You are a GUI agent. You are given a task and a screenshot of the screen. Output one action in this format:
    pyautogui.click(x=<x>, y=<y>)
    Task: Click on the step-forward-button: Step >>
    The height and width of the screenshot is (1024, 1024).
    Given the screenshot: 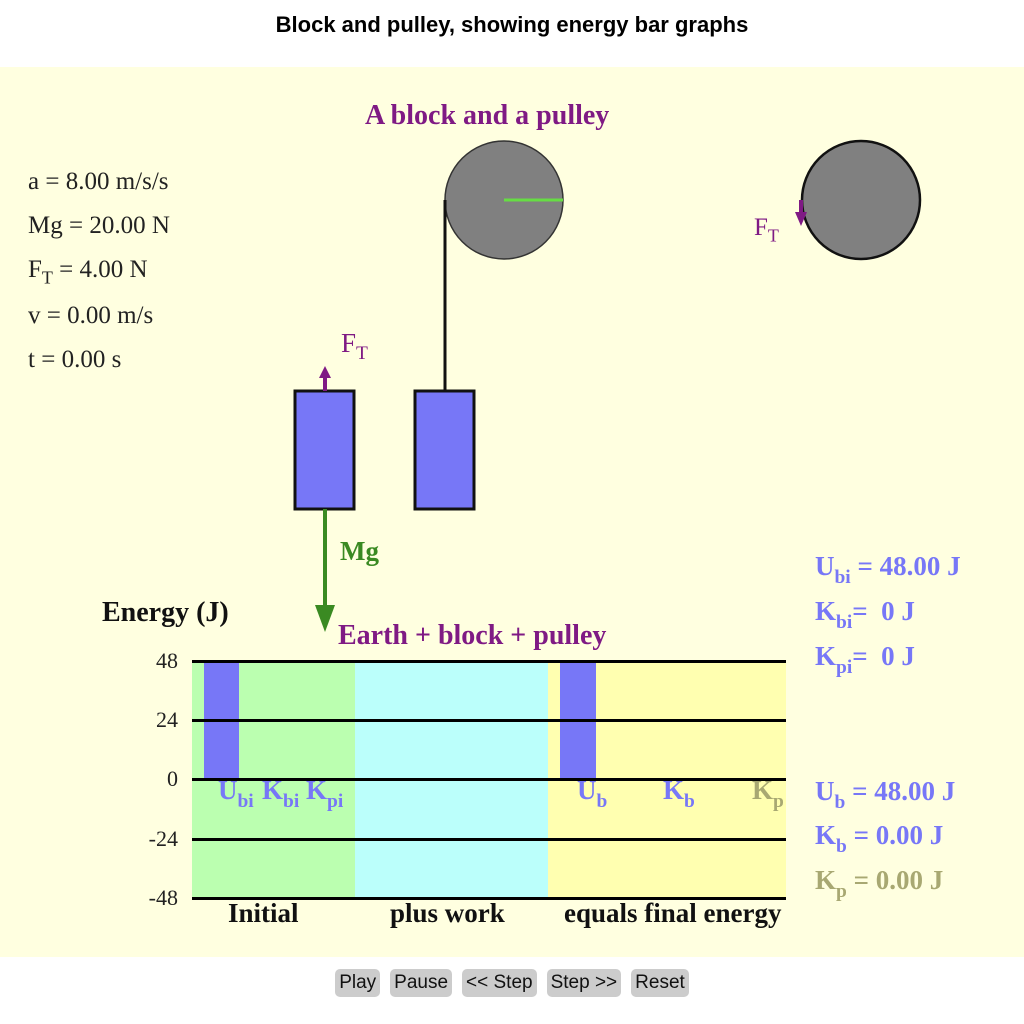 What is the action you would take?
    pyautogui.click(x=584, y=983)
    